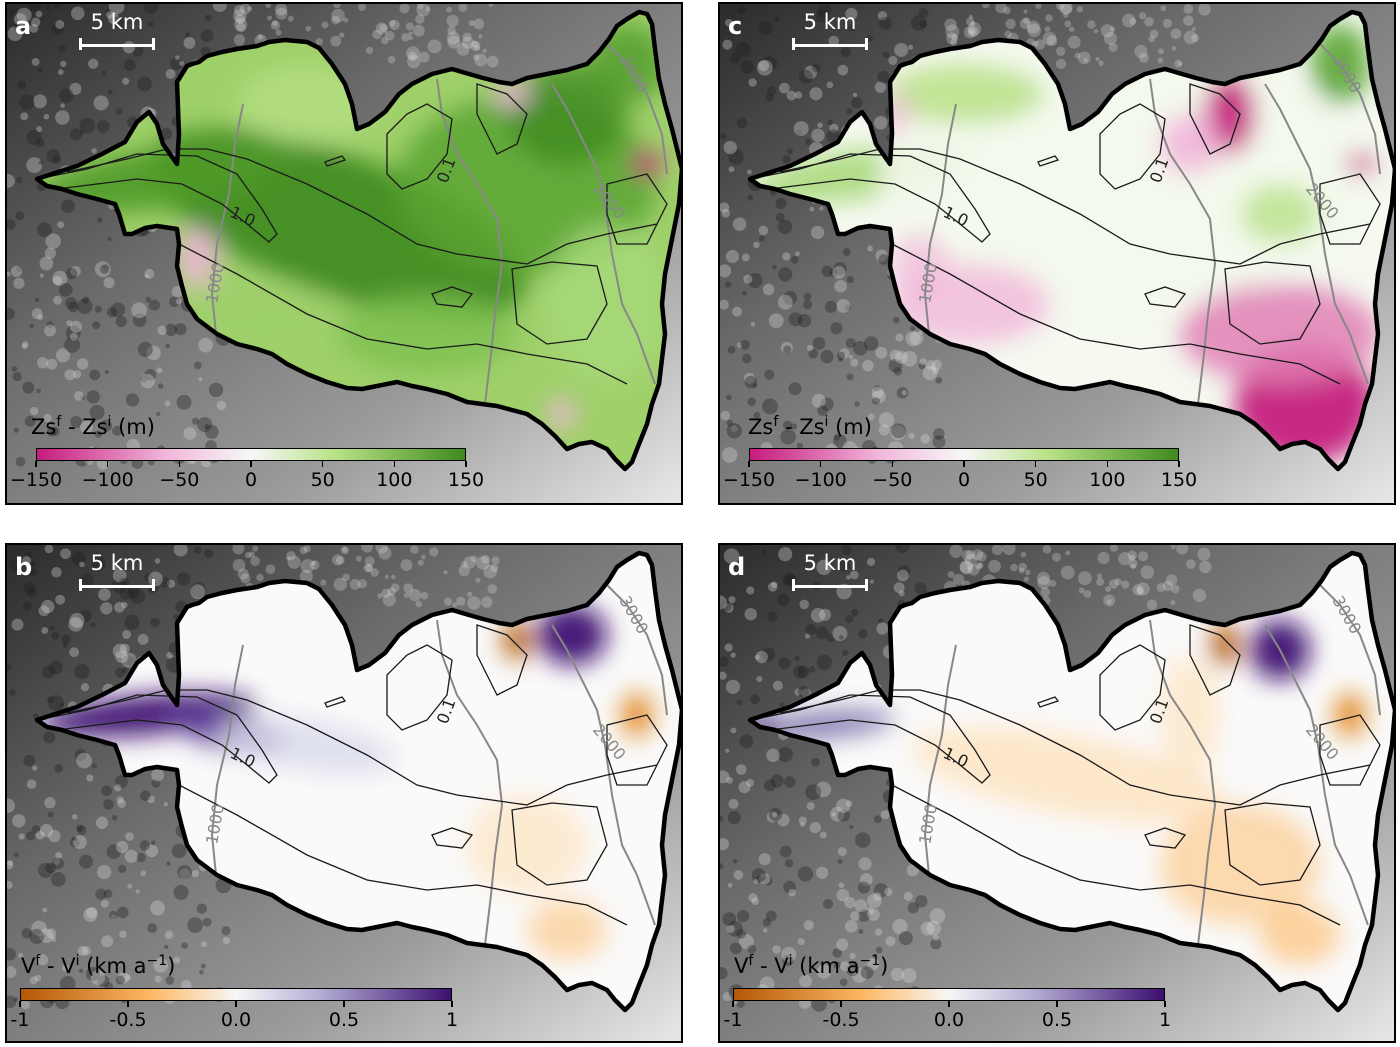 The width and height of the screenshot is (1400, 1047). I want to click on colorbar-tick-label: 150, so click(1179, 480).